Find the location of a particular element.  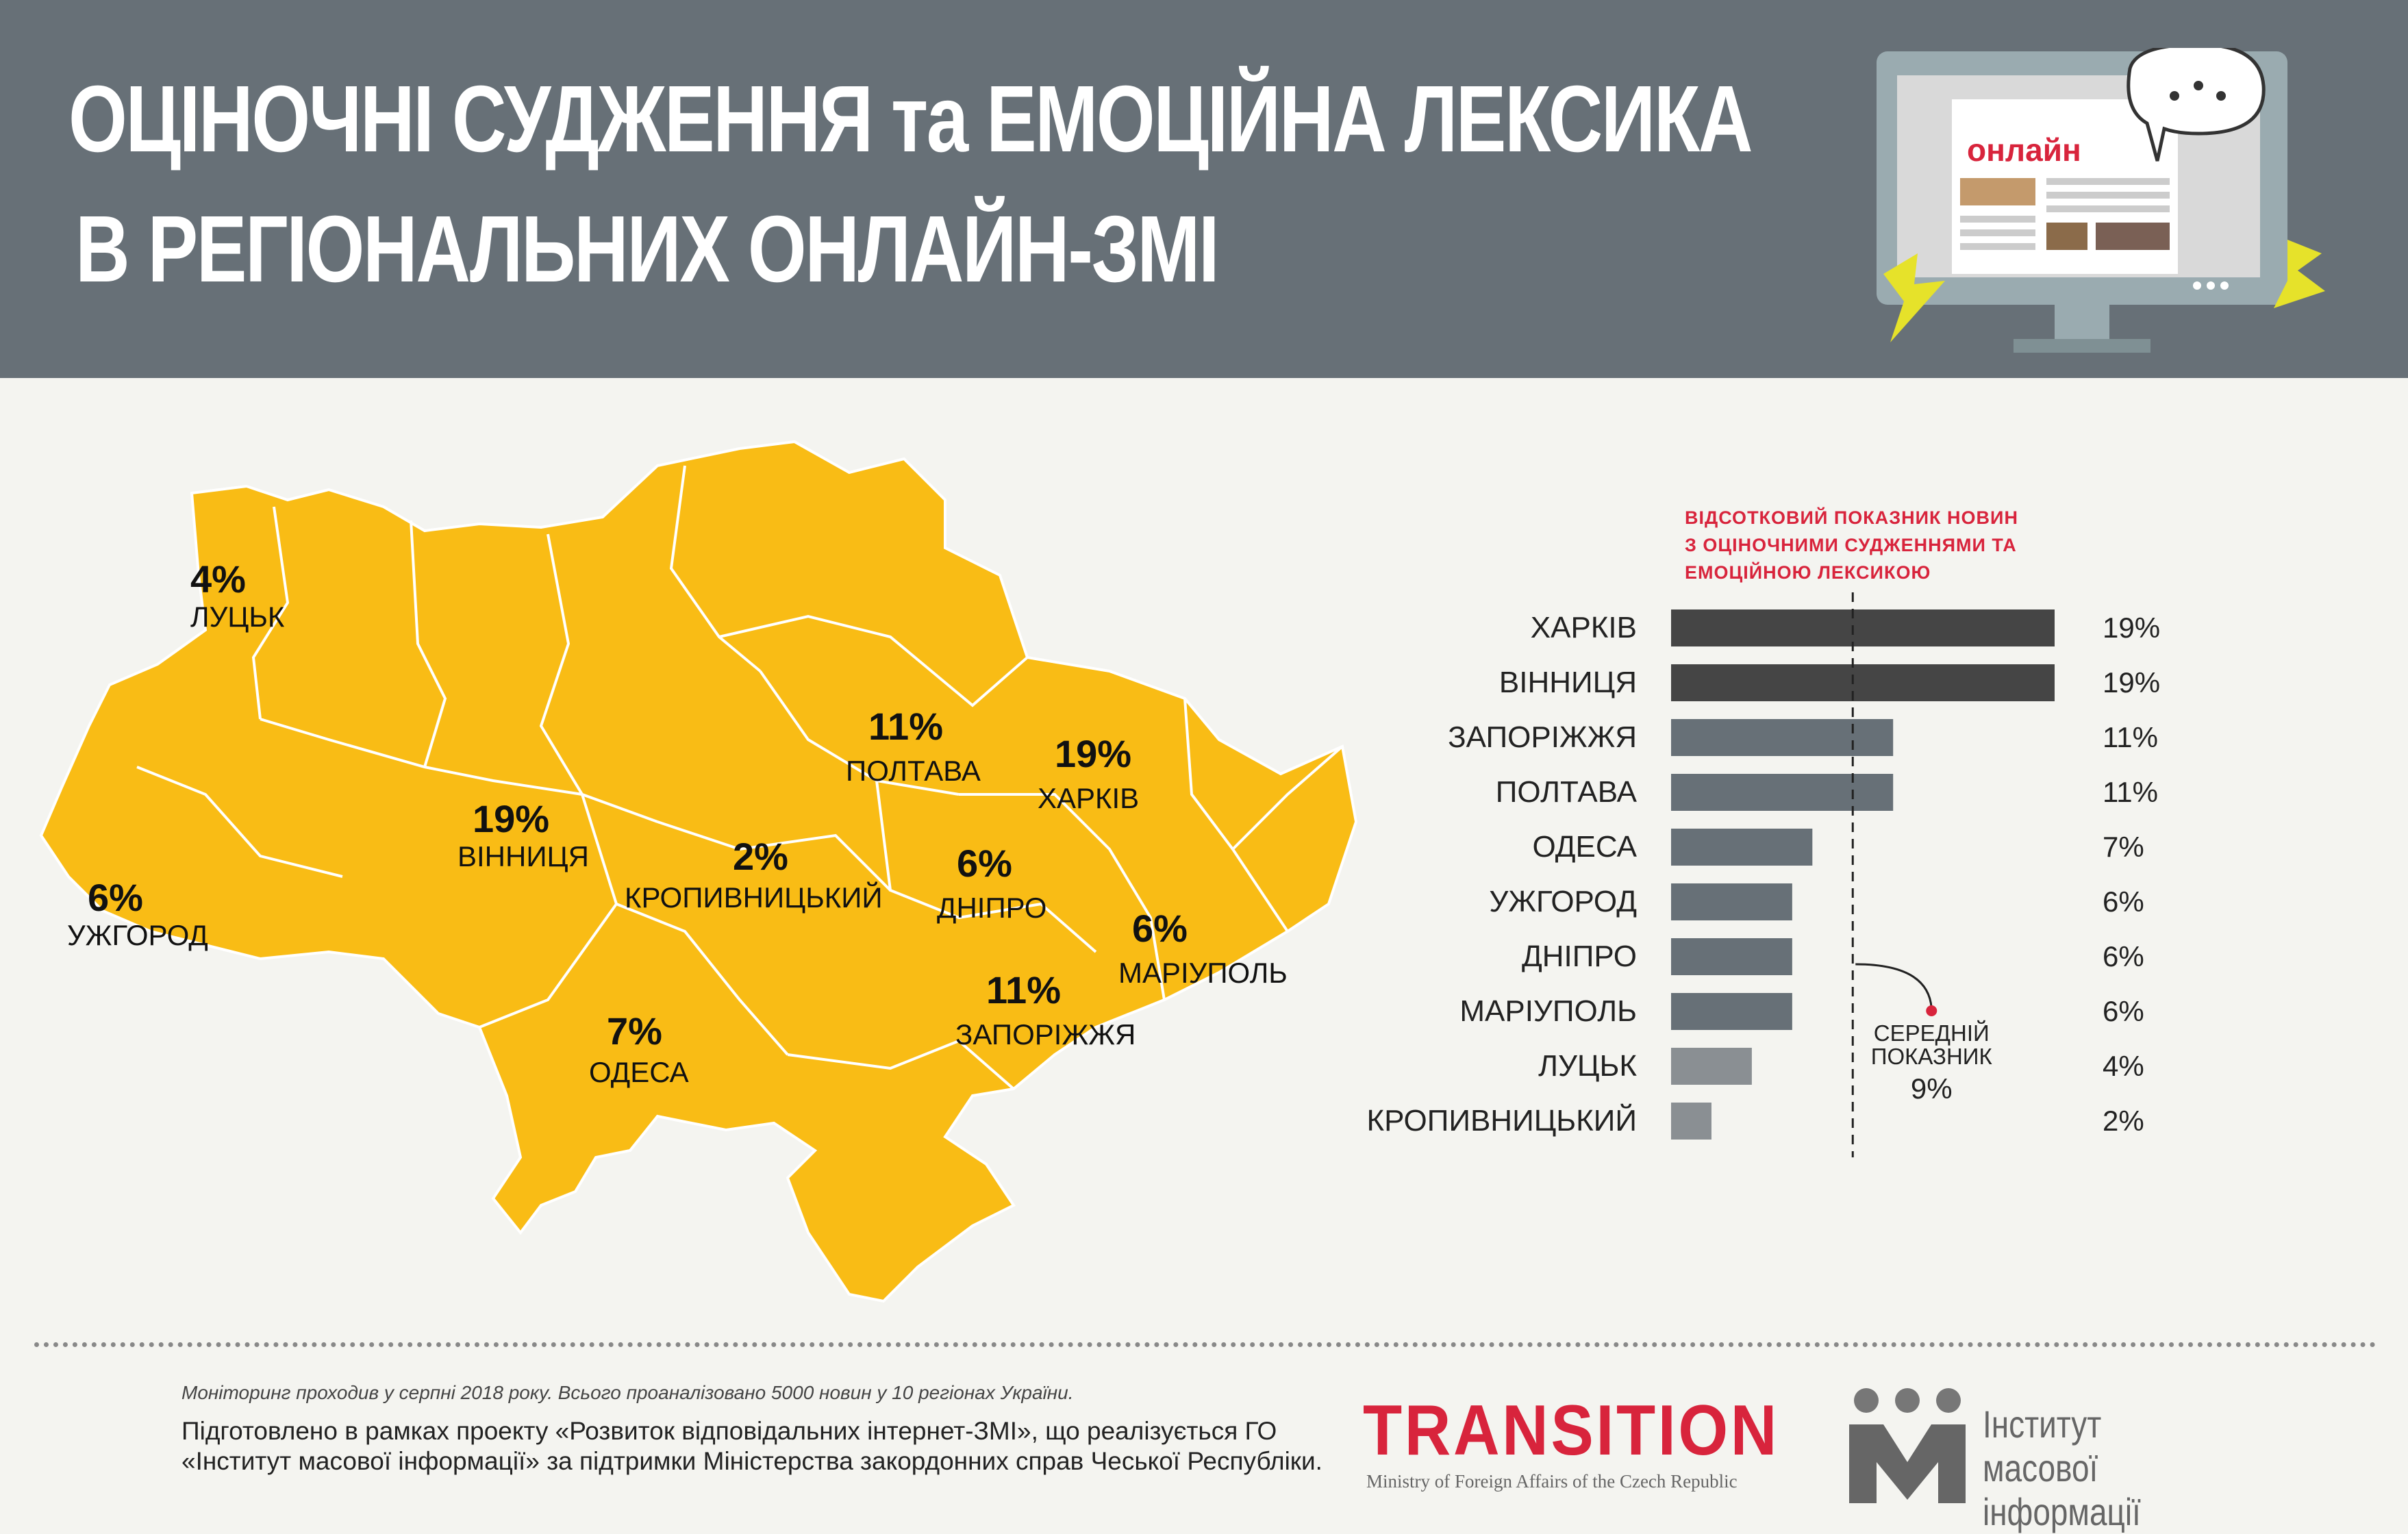

category-label-0: ХАРКІВ is located at coordinates (1584, 627).